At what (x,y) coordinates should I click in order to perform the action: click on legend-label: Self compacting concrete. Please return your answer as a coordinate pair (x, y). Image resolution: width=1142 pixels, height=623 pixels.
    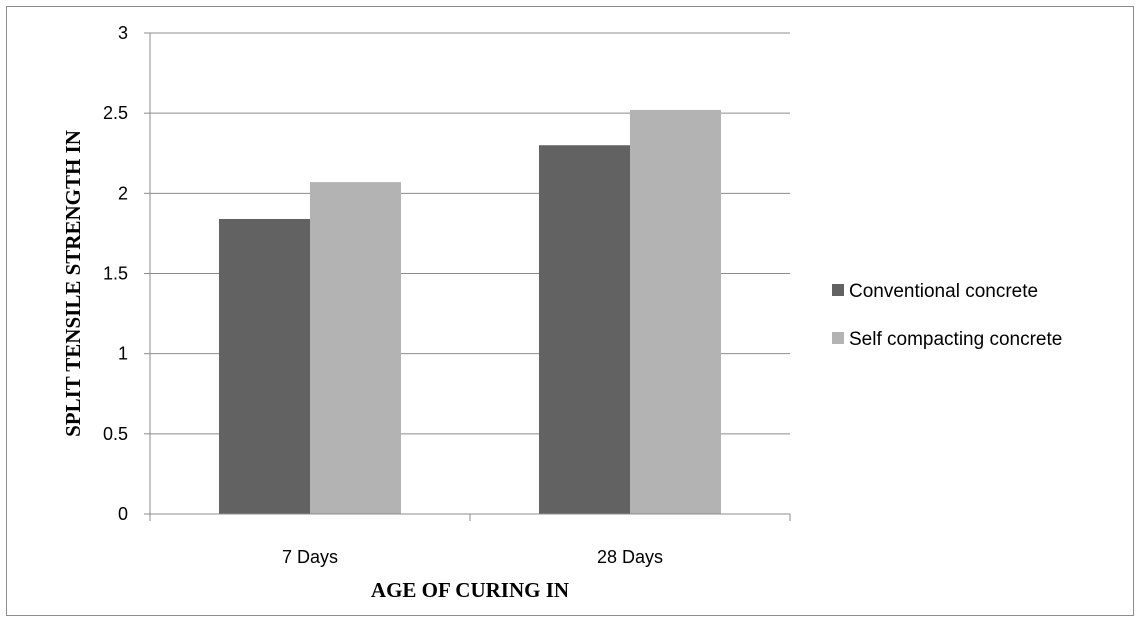
    Looking at the image, I should click on (955, 339).